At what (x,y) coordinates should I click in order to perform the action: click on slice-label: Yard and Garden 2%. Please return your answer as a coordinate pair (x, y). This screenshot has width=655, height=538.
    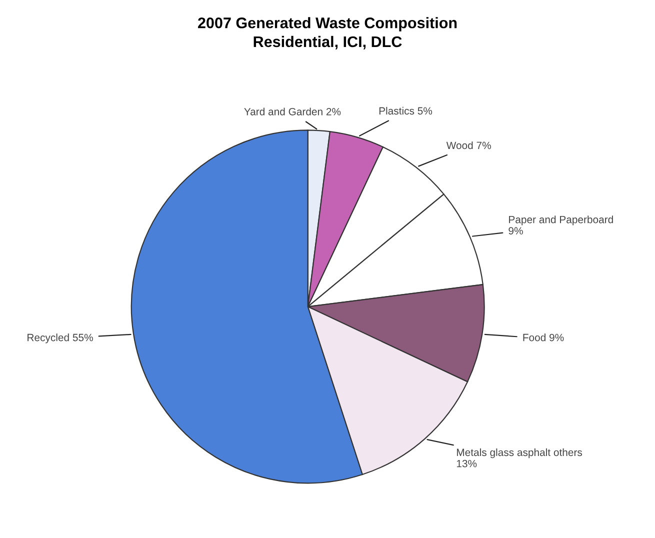
    Looking at the image, I should click on (292, 112).